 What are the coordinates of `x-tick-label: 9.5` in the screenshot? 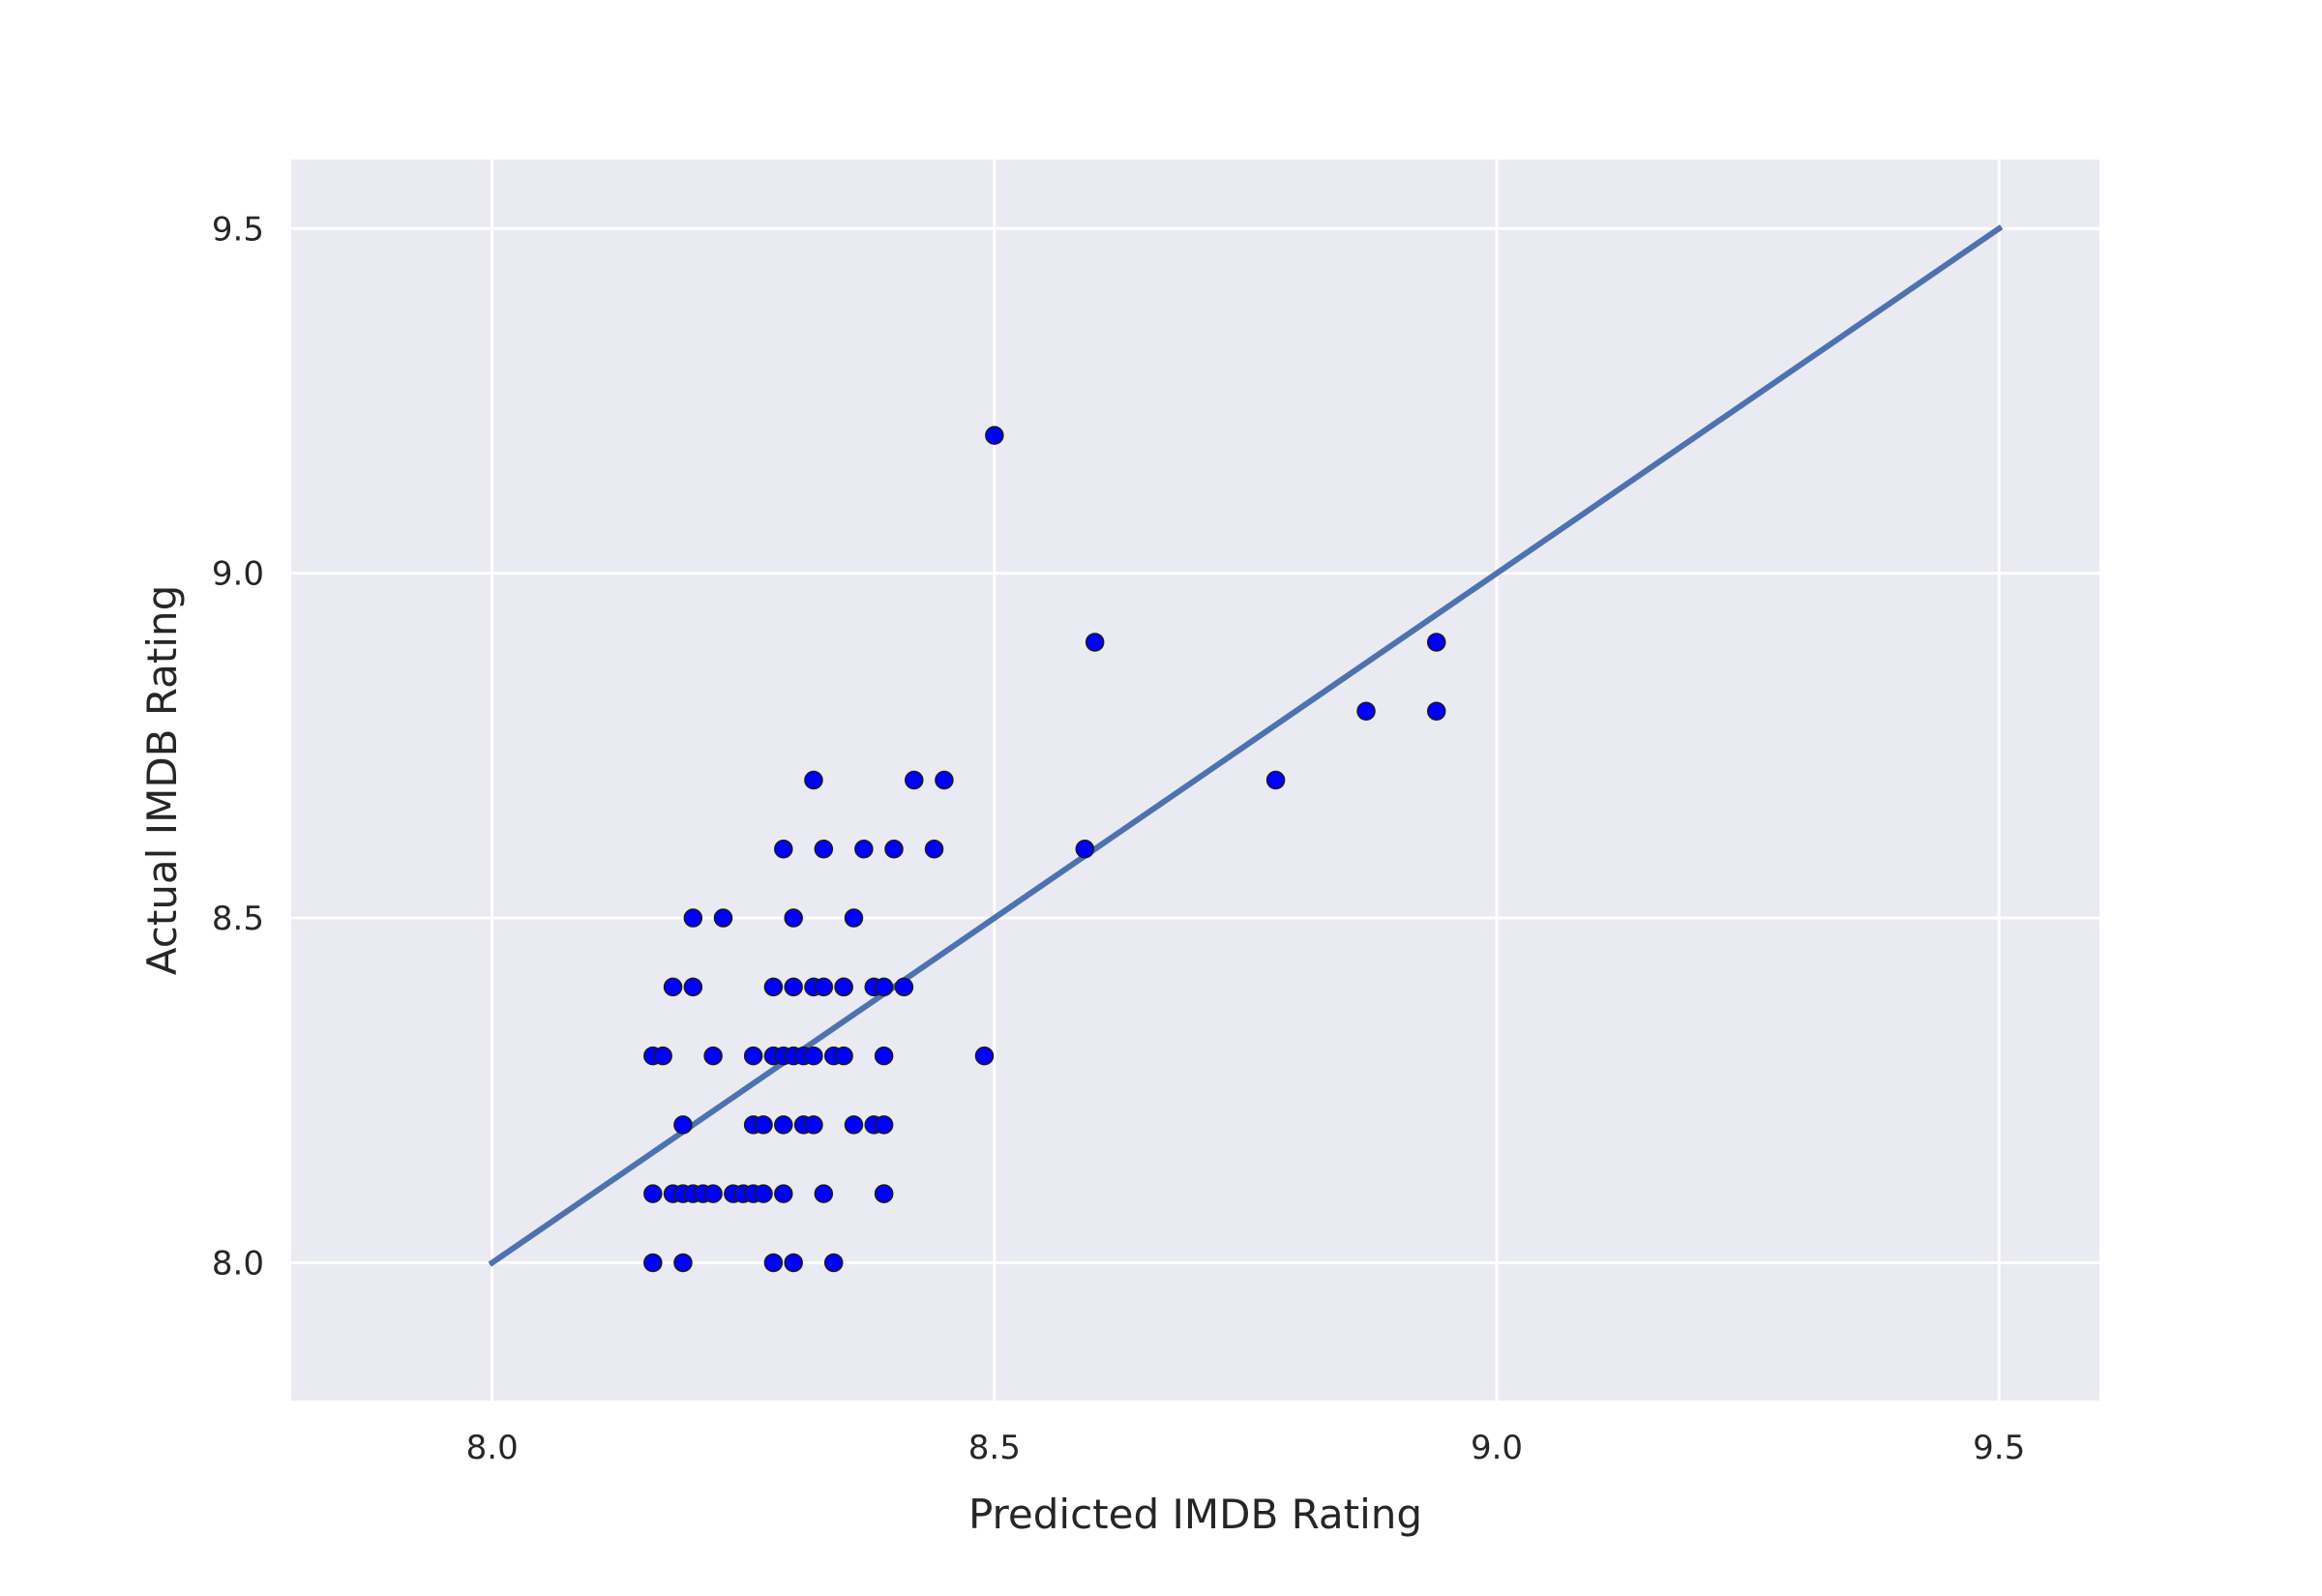 It's located at (1999, 1448).